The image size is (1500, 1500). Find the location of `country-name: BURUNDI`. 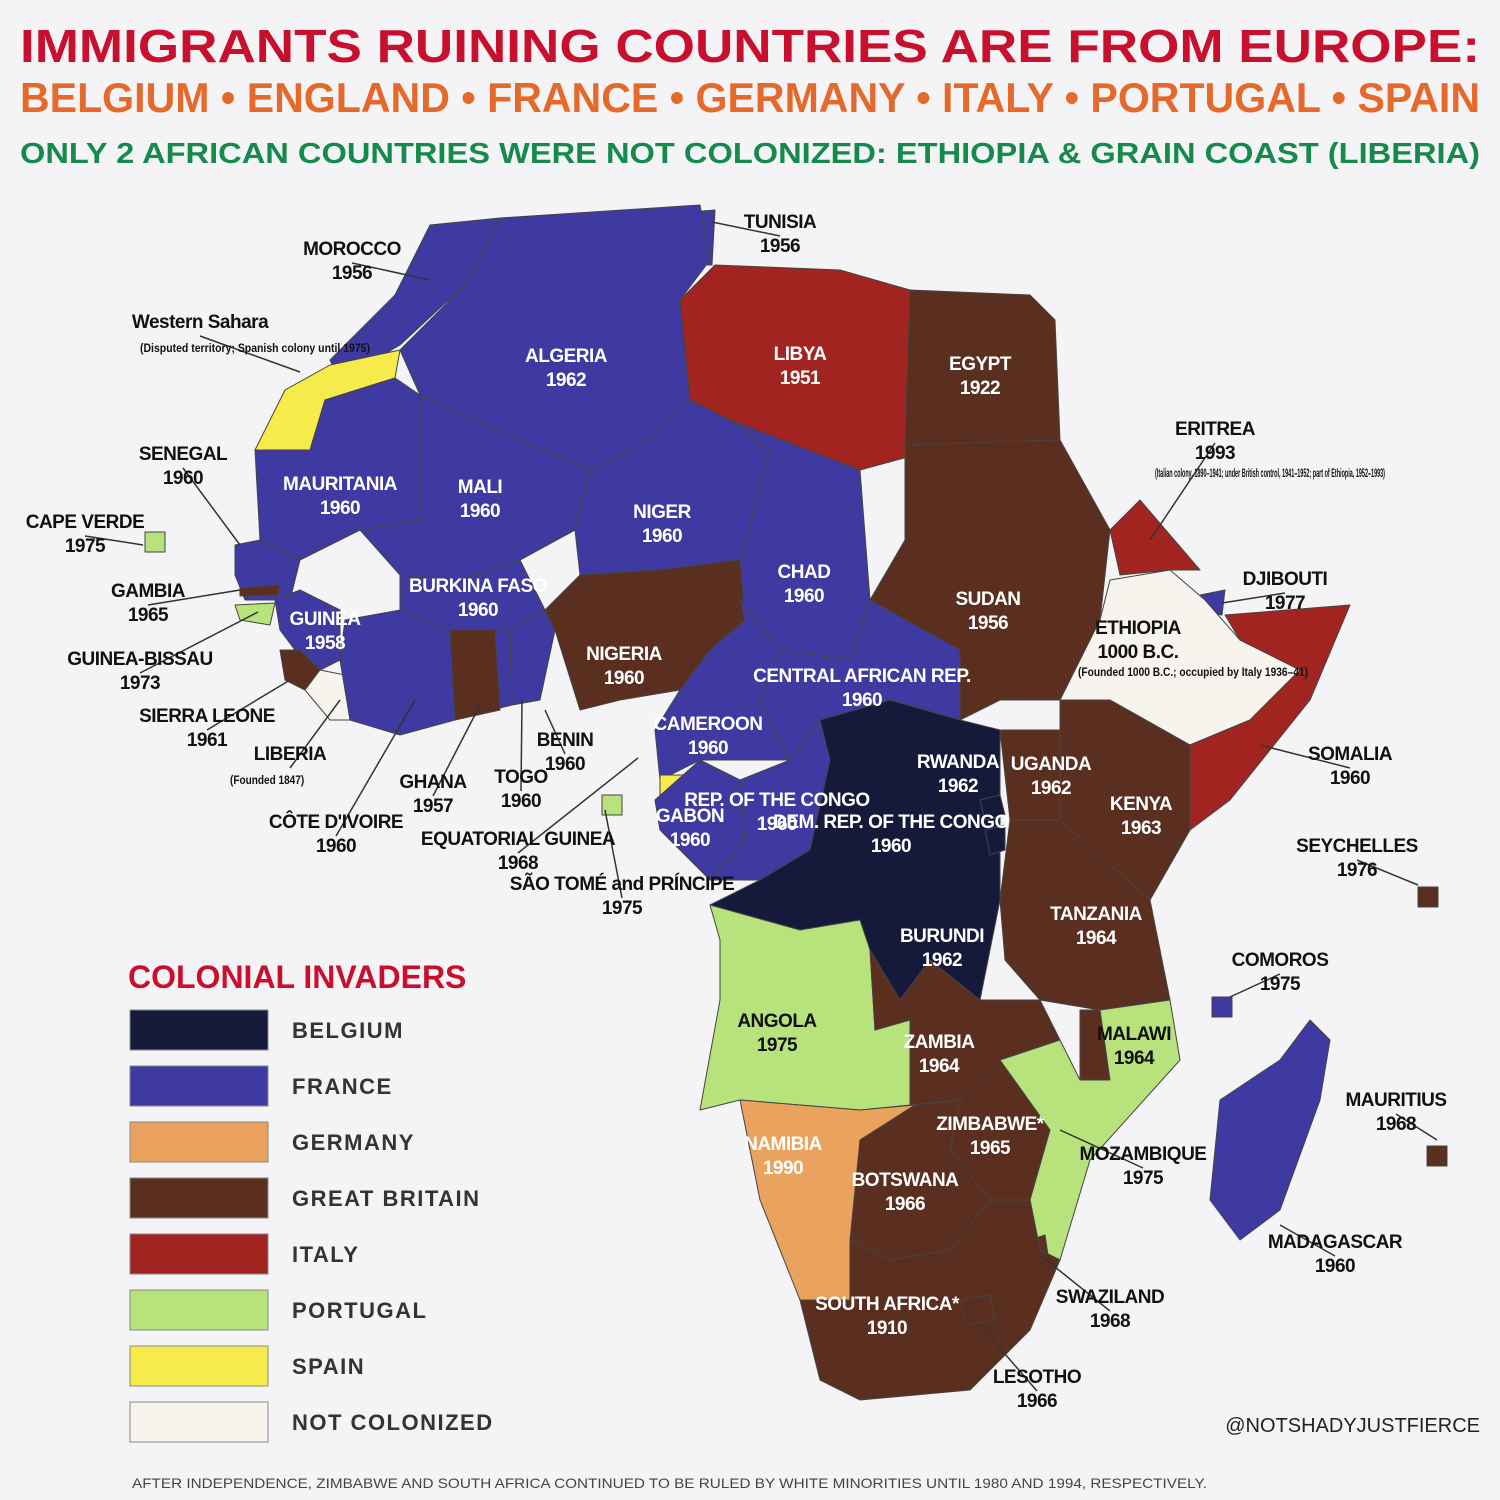

country-name: BURUNDI is located at coordinates (942, 936).